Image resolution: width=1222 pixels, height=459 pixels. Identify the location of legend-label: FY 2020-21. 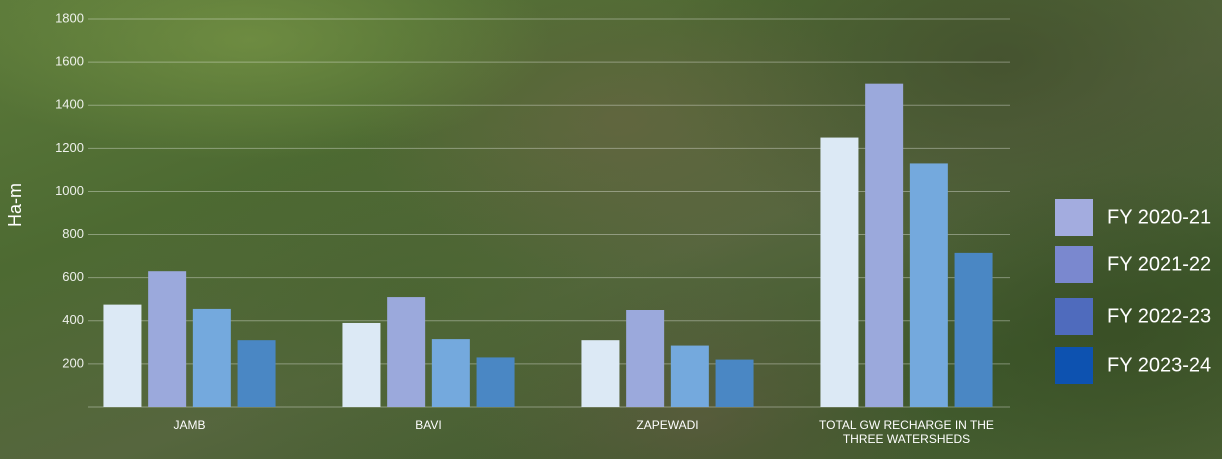
(1159, 217).